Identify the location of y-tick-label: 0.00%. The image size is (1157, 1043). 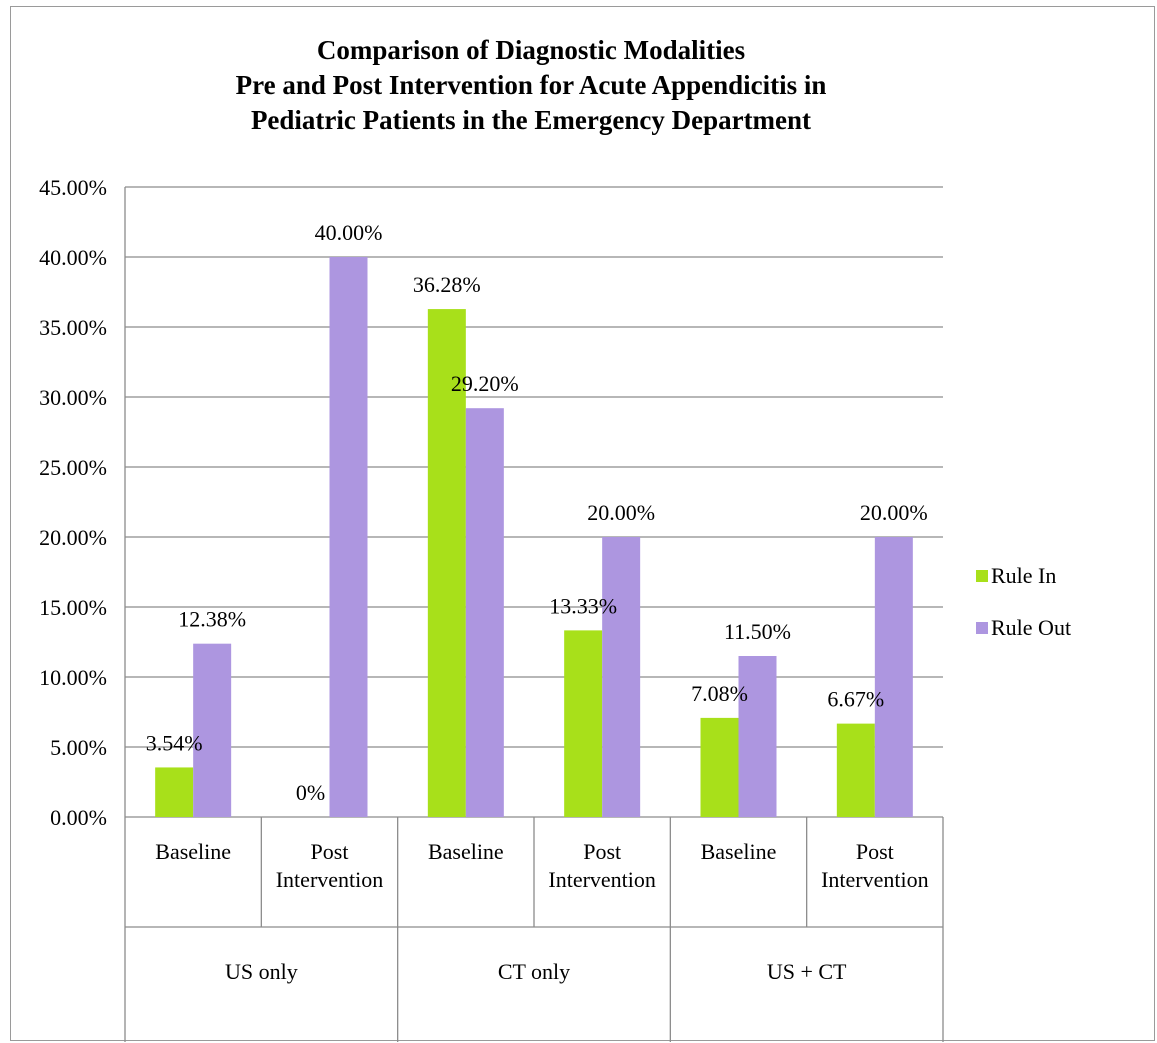
(78, 817).